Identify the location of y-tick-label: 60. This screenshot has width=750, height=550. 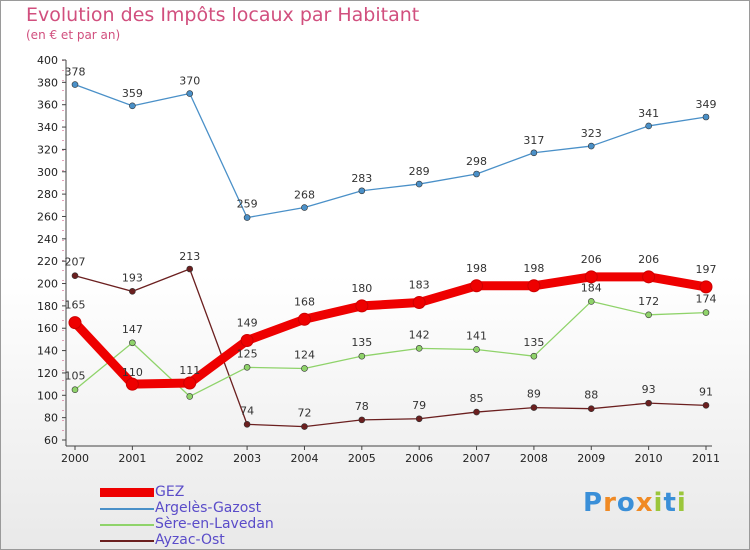
(51, 440).